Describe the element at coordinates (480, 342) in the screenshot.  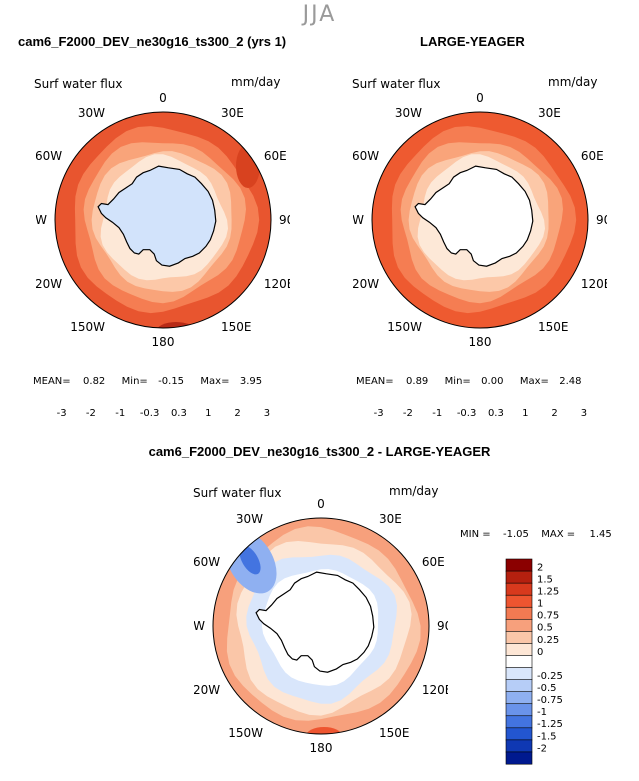
I see `panel2-lon-label: 180` at that location.